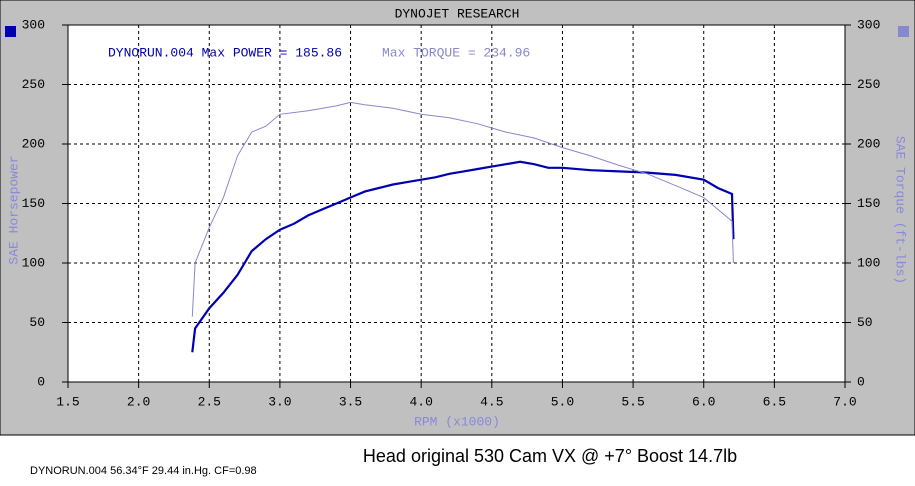  Describe the element at coordinates (900, 210) in the screenshot. I see `y2-axis-label: SAE Torque (ft-lbs)` at that location.